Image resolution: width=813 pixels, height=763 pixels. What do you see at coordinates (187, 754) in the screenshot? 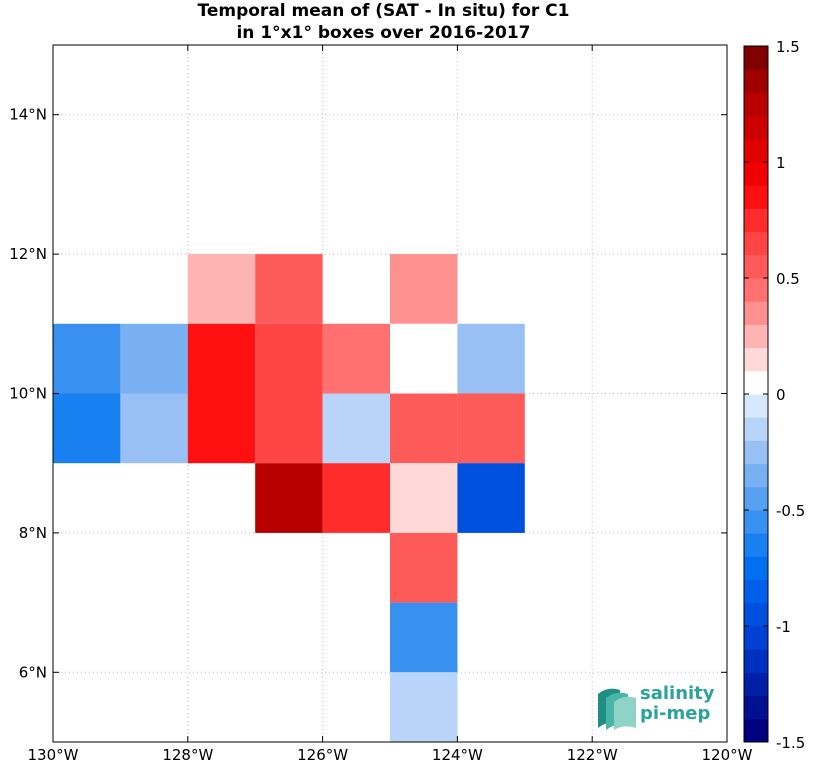
I see `x-tick-label: 128°W` at bounding box center [187, 754].